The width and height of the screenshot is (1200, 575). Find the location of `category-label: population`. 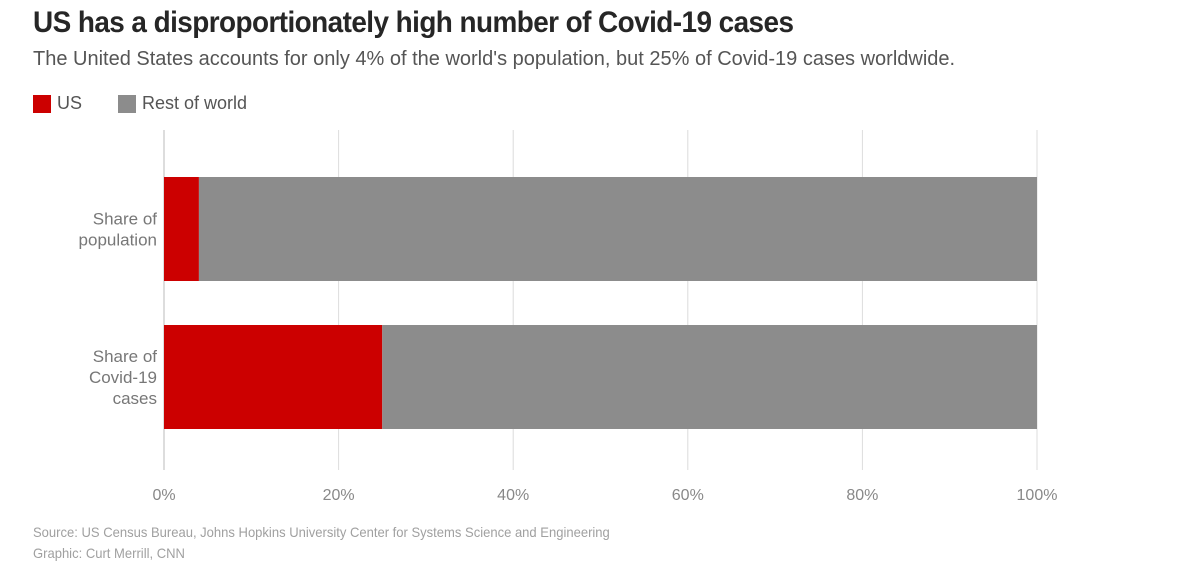

category-label: population is located at coordinates (118, 240).